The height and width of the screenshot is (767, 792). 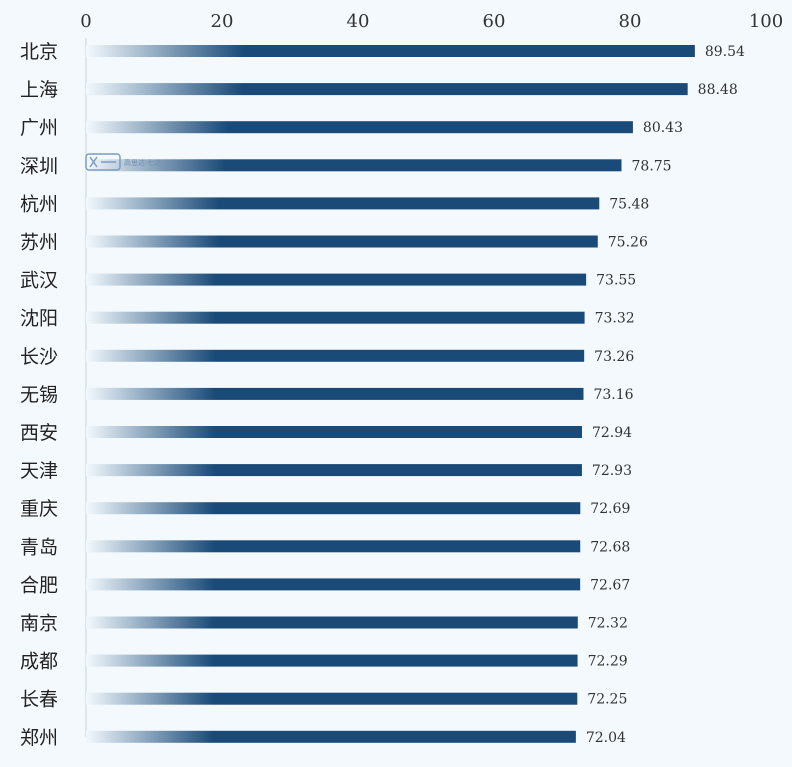 What do you see at coordinates (39, 433) in the screenshot?
I see `category-label: 西安` at bounding box center [39, 433].